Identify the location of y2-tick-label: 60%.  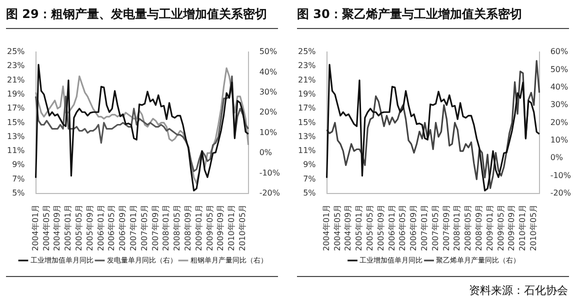
(559, 51).